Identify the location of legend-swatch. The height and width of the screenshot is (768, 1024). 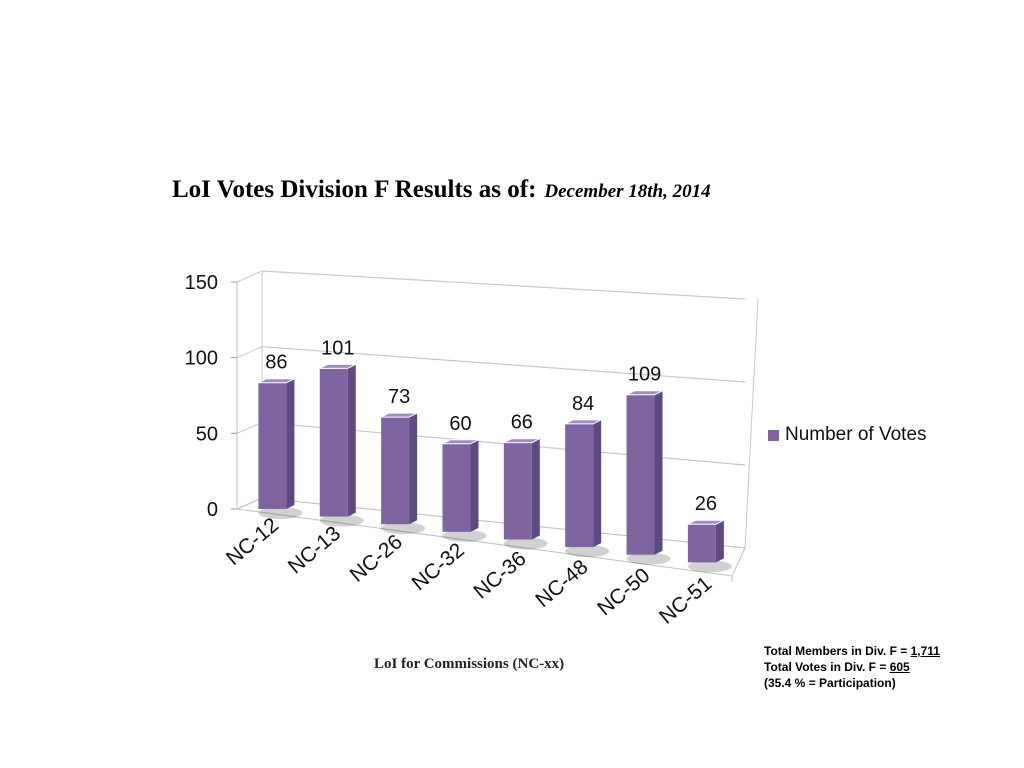
(773, 435).